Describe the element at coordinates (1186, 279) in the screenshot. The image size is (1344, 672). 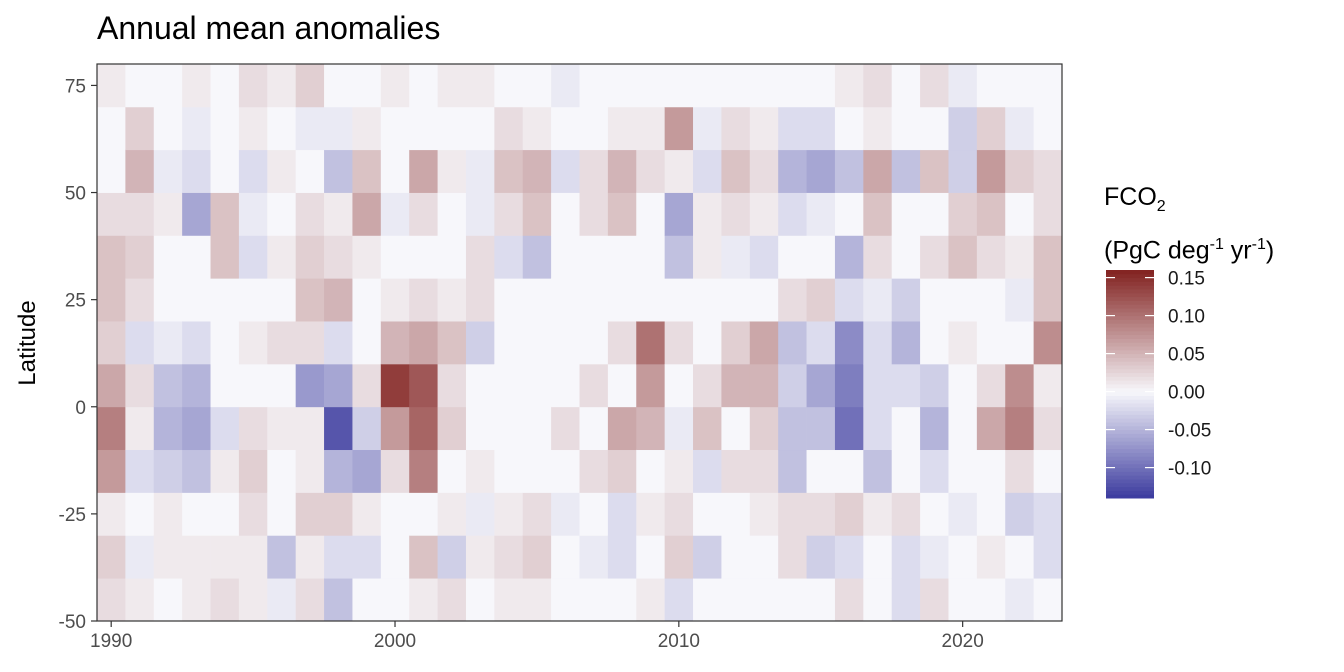
I see `colorbar-tick-label: 0.15` at that location.